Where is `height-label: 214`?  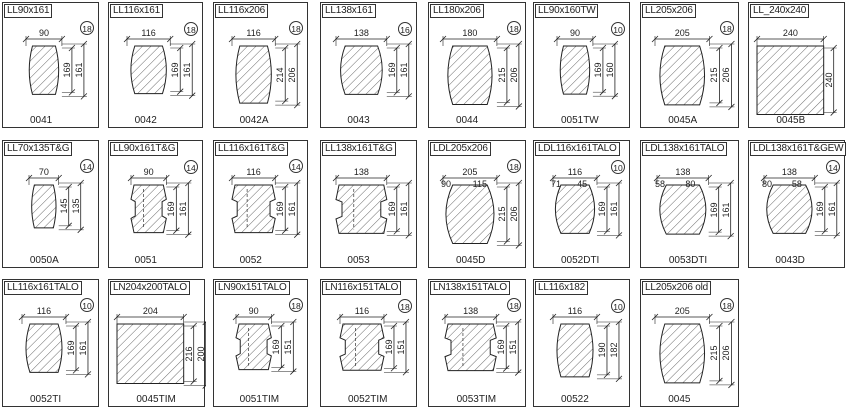
height-label: 214 is located at coordinates (280, 75).